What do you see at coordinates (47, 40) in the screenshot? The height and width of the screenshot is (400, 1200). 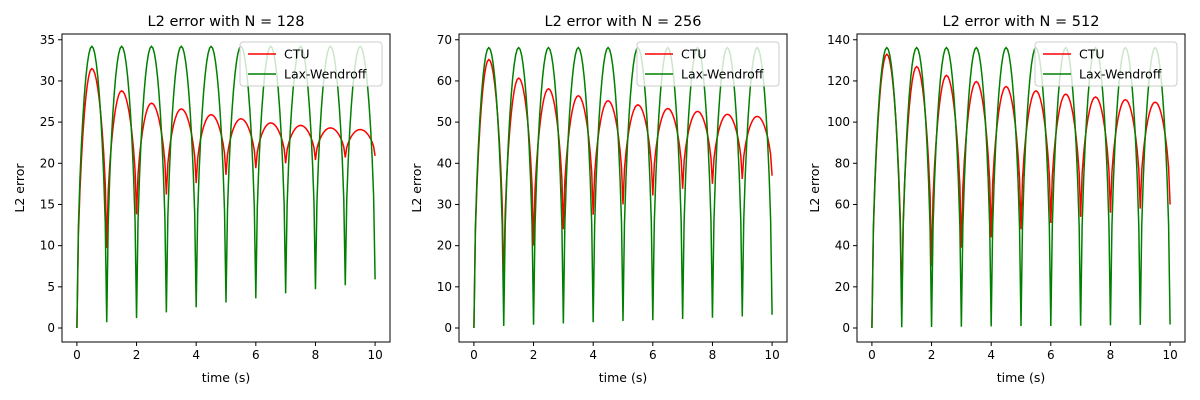 I see `y-tick-label: 35` at bounding box center [47, 40].